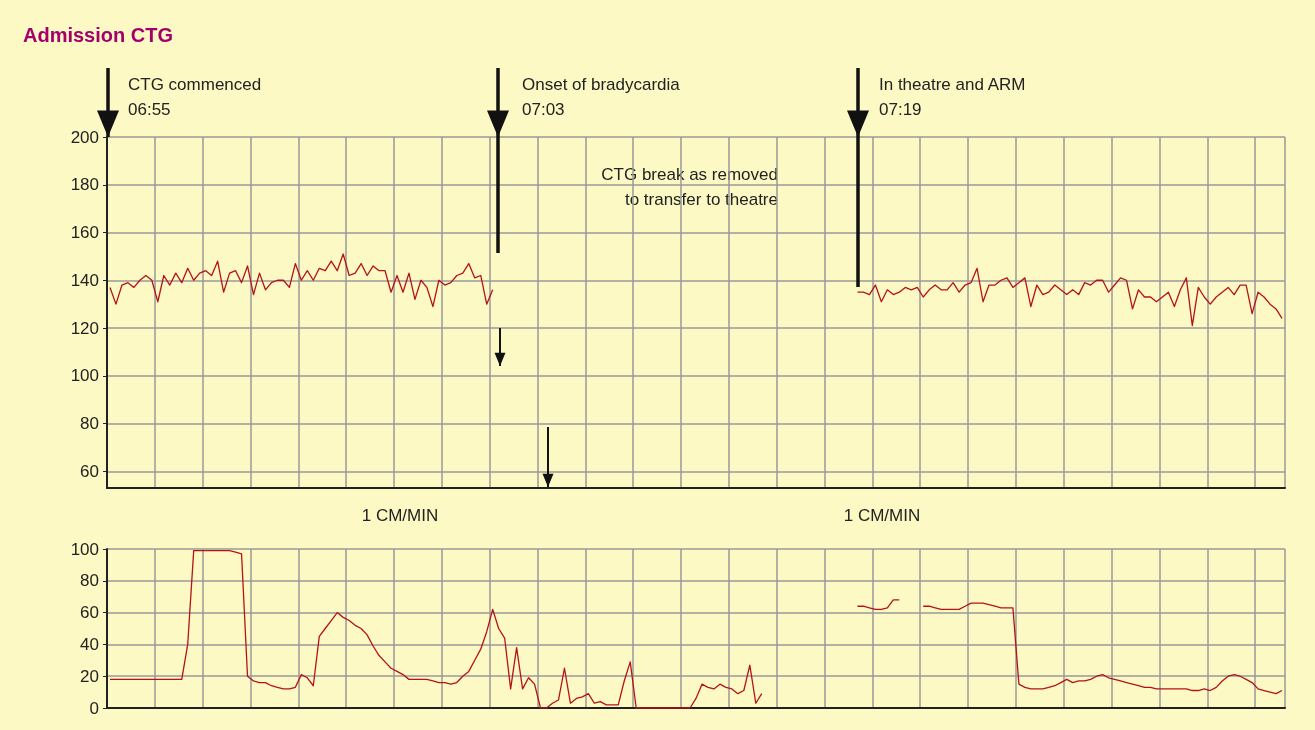 Image resolution: width=1315 pixels, height=730 pixels. Describe the element at coordinates (84, 185) in the screenshot. I see `y-tick-label: 180` at that location.